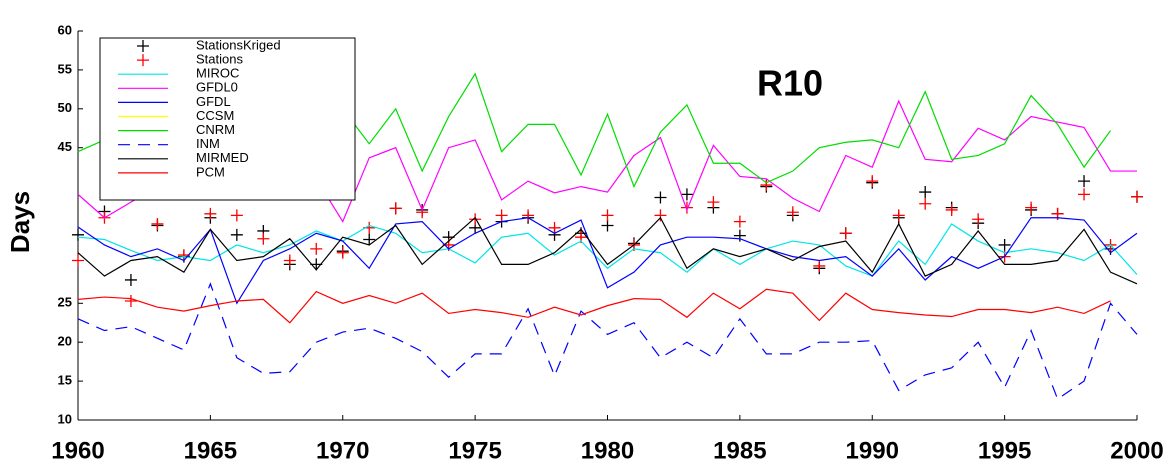 The height and width of the screenshot is (471, 1172). What do you see at coordinates (1136, 450) in the screenshot?
I see `x-tick-label: 2000` at bounding box center [1136, 450].